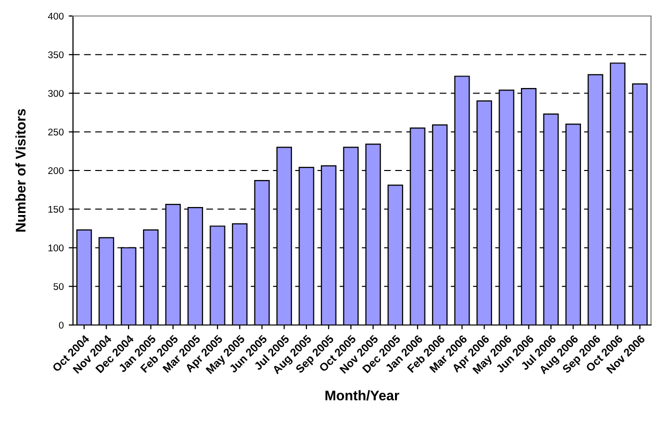  What do you see at coordinates (56, 54) in the screenshot?
I see `y-tick-label: 350` at bounding box center [56, 54].